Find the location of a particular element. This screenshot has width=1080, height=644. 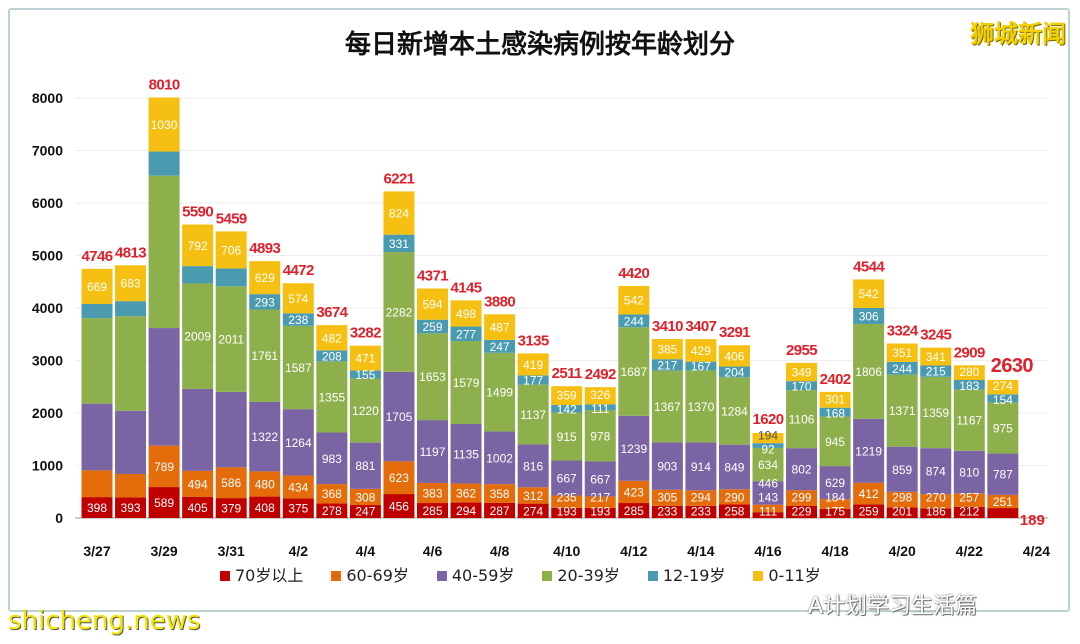

segment-label: 143 is located at coordinates (768, 498).